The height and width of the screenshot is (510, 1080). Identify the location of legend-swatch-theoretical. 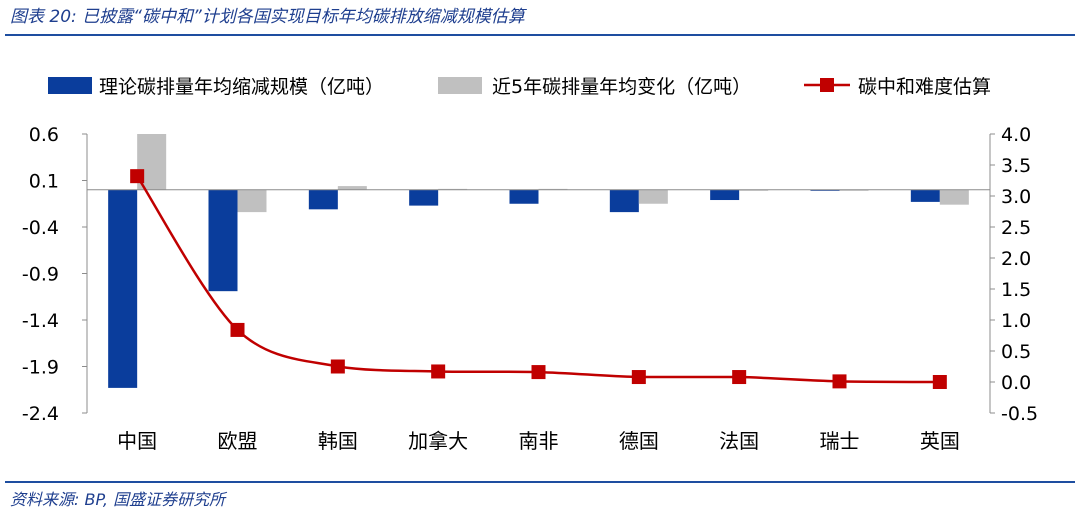
(70, 85).